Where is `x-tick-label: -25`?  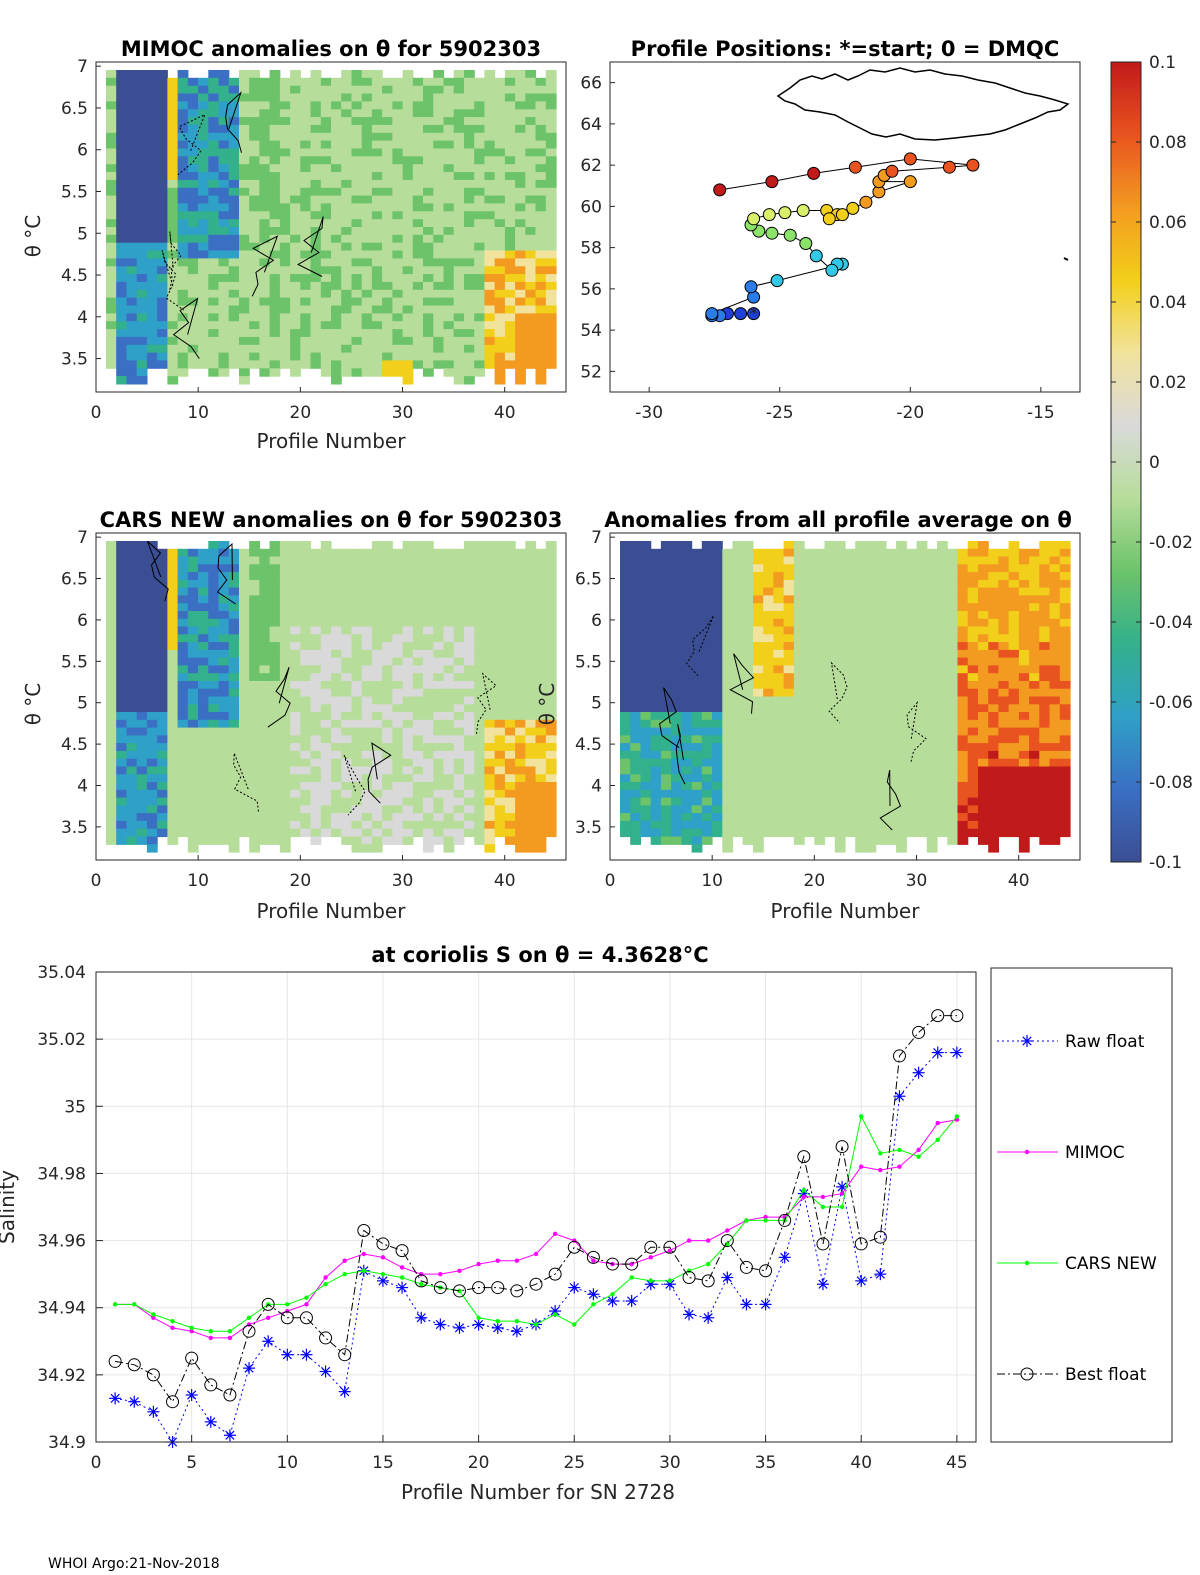
x-tick-label: -25 is located at coordinates (780, 413).